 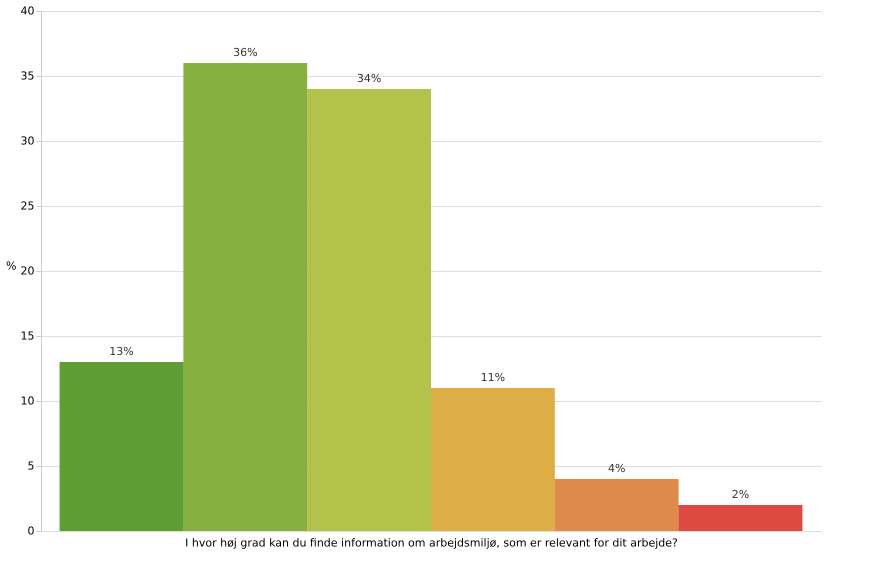 What do you see at coordinates (493, 377) in the screenshot?
I see `data-label: 11%` at bounding box center [493, 377].